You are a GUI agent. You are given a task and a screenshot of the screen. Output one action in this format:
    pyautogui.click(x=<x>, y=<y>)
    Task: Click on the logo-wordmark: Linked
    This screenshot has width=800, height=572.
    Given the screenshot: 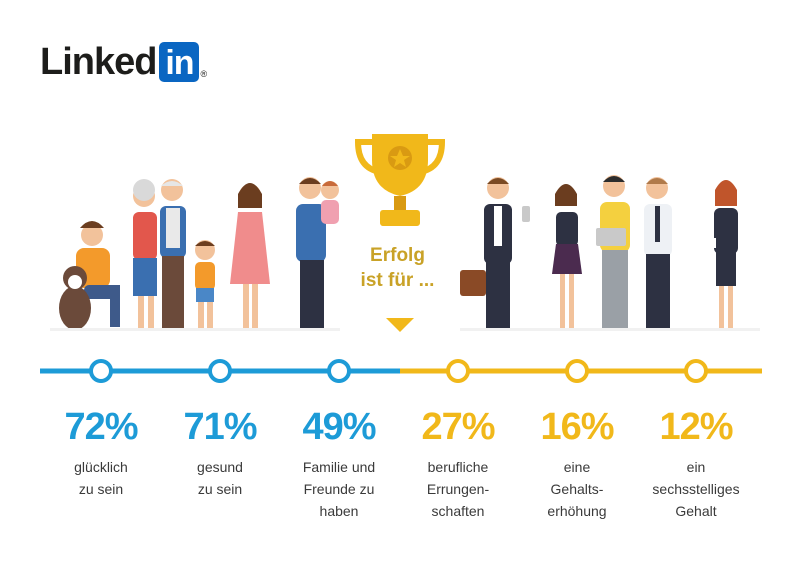 What is the action you would take?
    pyautogui.click(x=98, y=62)
    